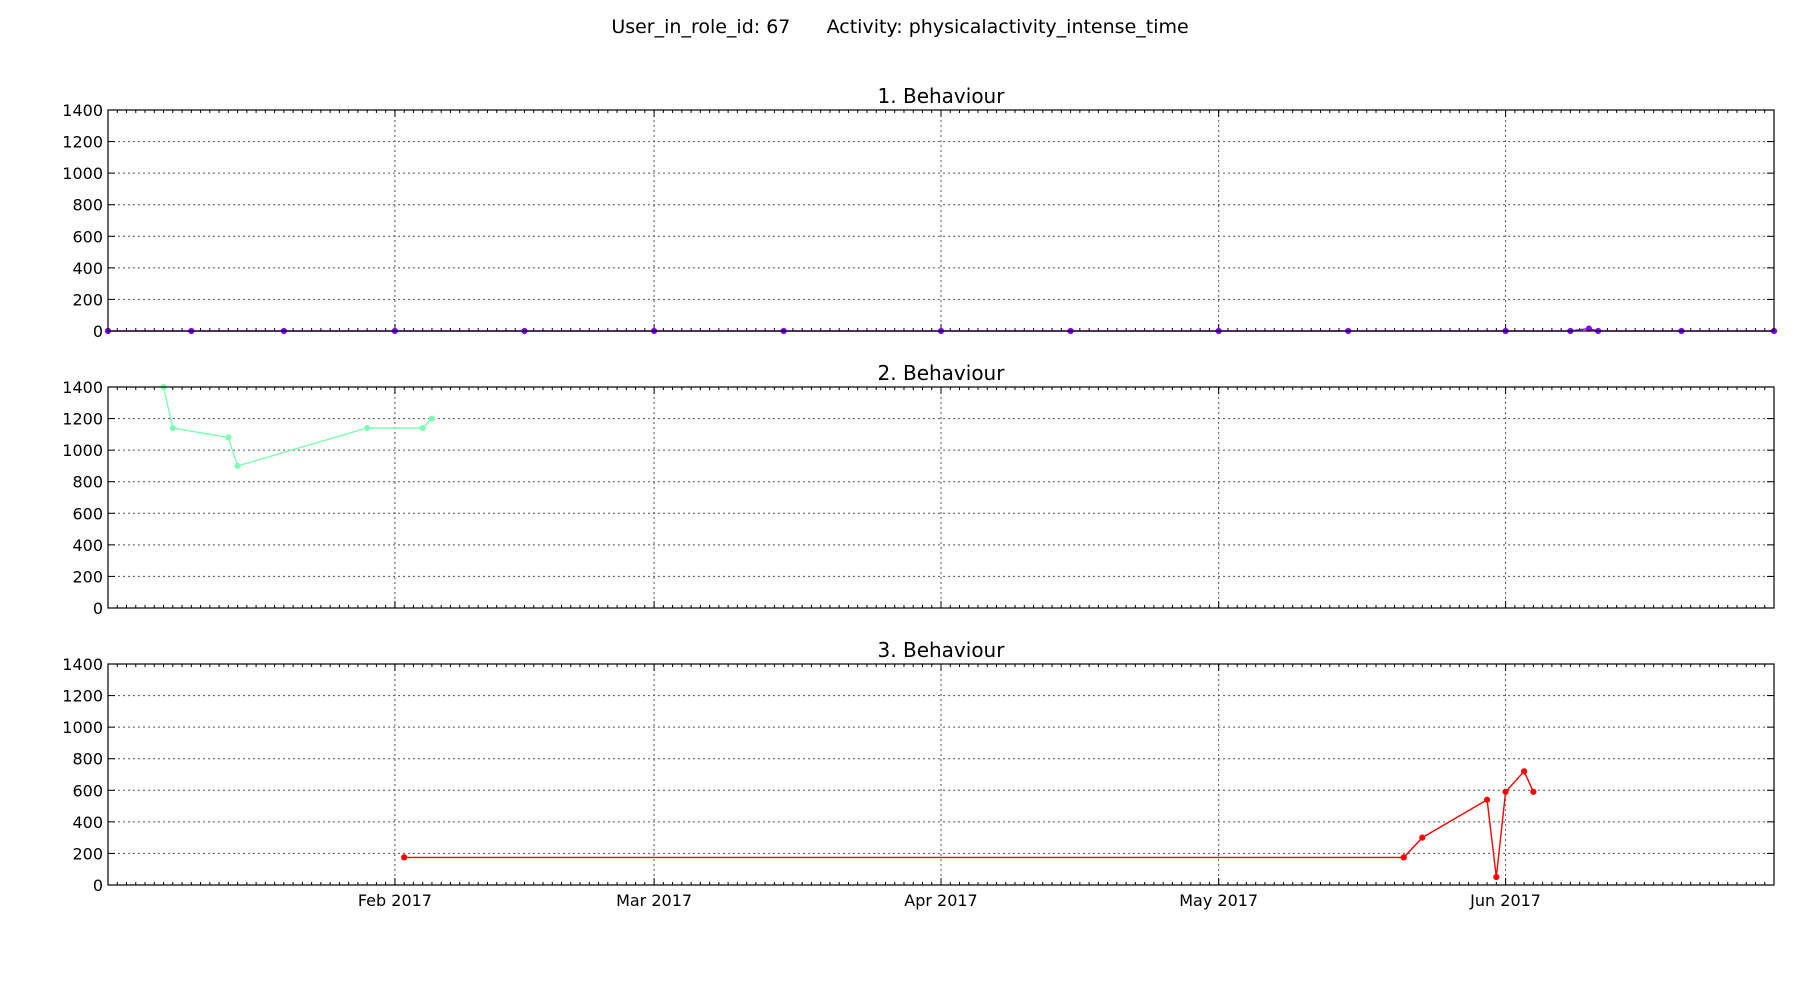 The image size is (1800, 1004). Describe the element at coordinates (395, 900) in the screenshot. I see `x-tick-label: Feb 2017` at that location.